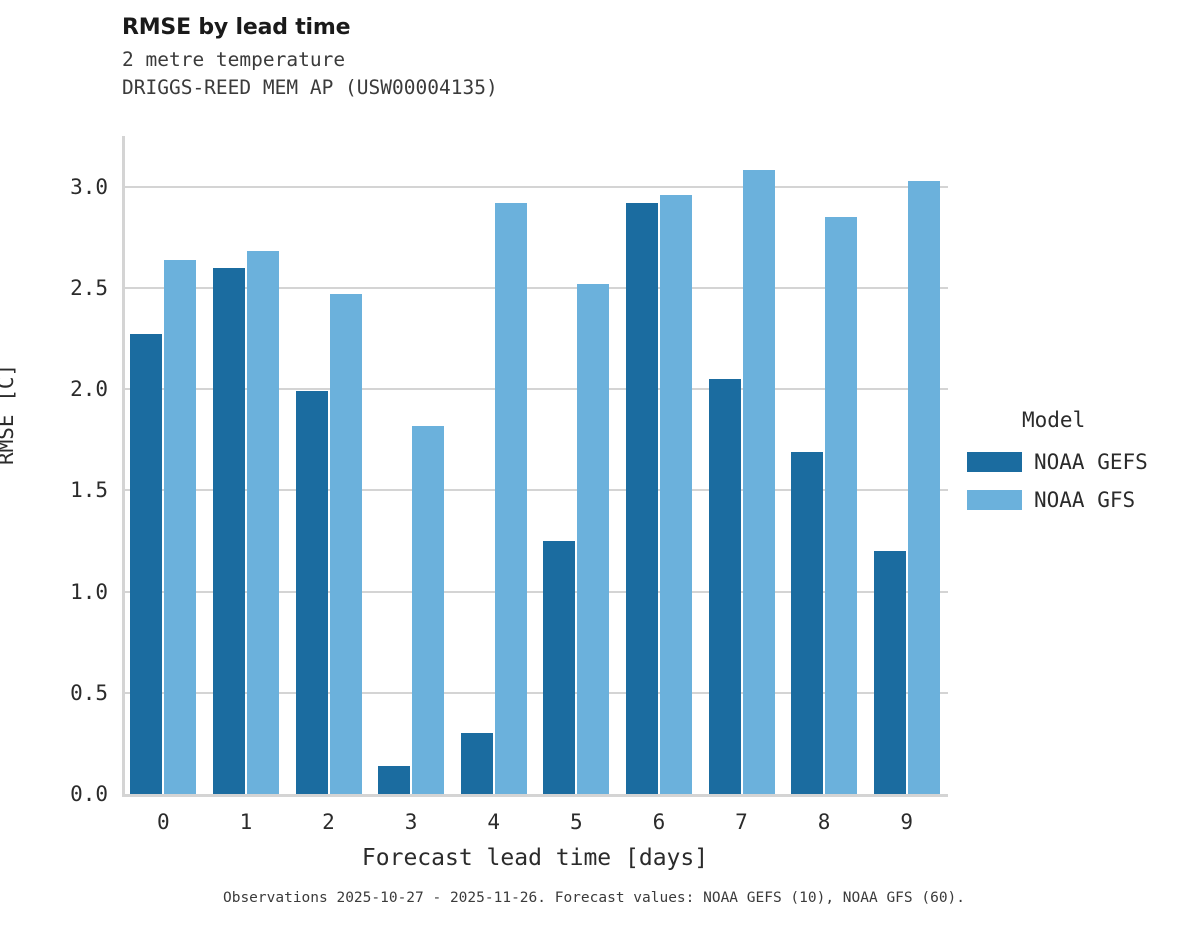 This screenshot has width=1188, height=928. I want to click on x-tick-label: 8, so click(824, 822).